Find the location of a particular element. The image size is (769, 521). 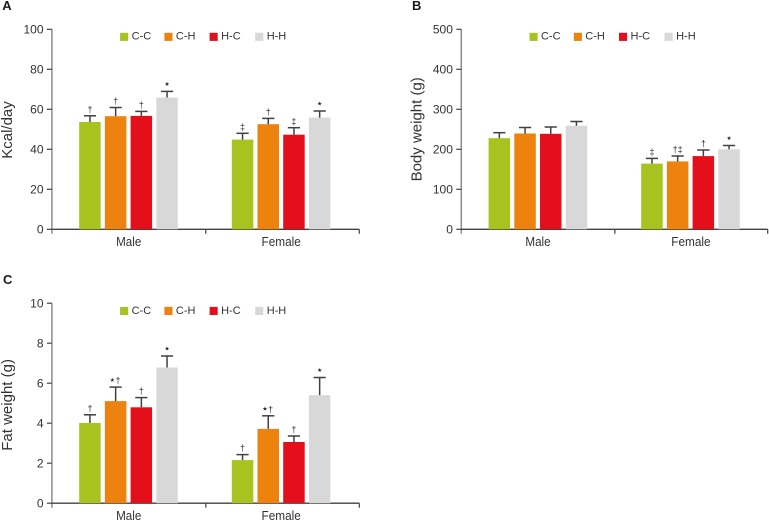

svg-text: 80 is located at coordinates (37, 69).